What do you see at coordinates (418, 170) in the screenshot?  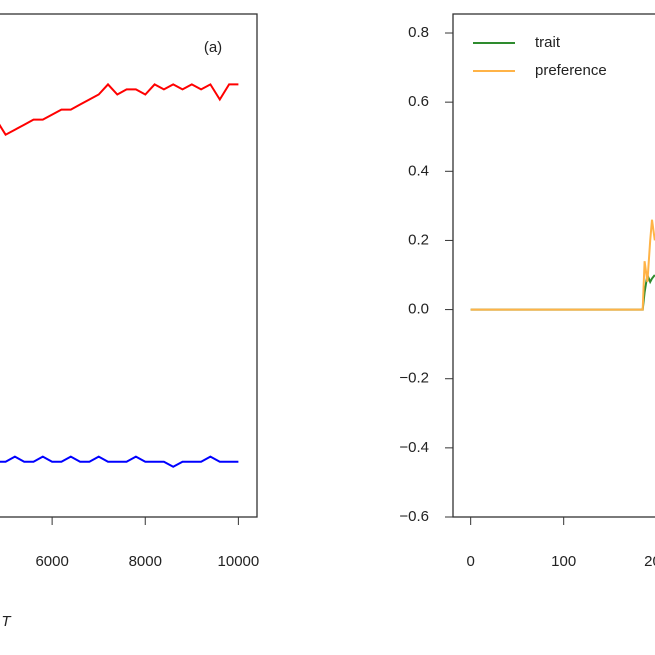 I see `y-tick-label: 0.4` at bounding box center [418, 170].